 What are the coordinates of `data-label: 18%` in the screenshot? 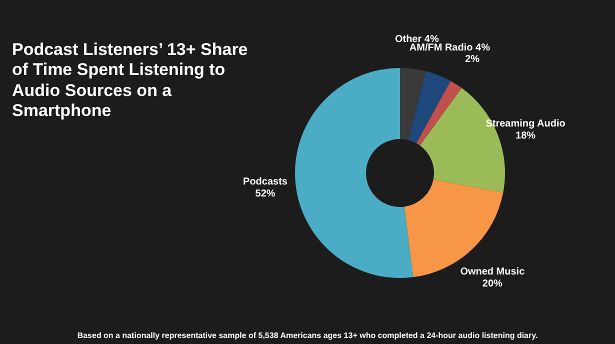 It's located at (526, 136).